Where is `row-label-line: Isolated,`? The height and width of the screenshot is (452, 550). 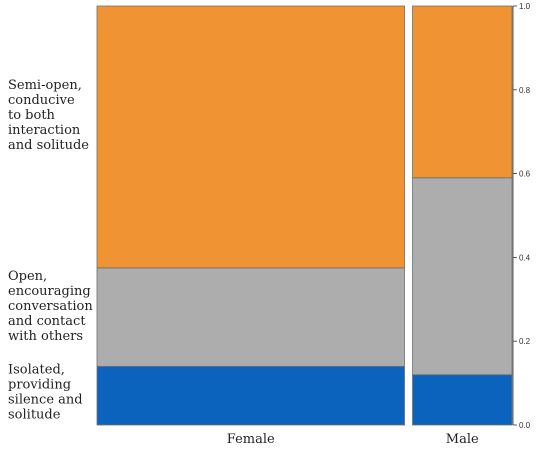
row-label-line: Isolated, is located at coordinates (36, 370).